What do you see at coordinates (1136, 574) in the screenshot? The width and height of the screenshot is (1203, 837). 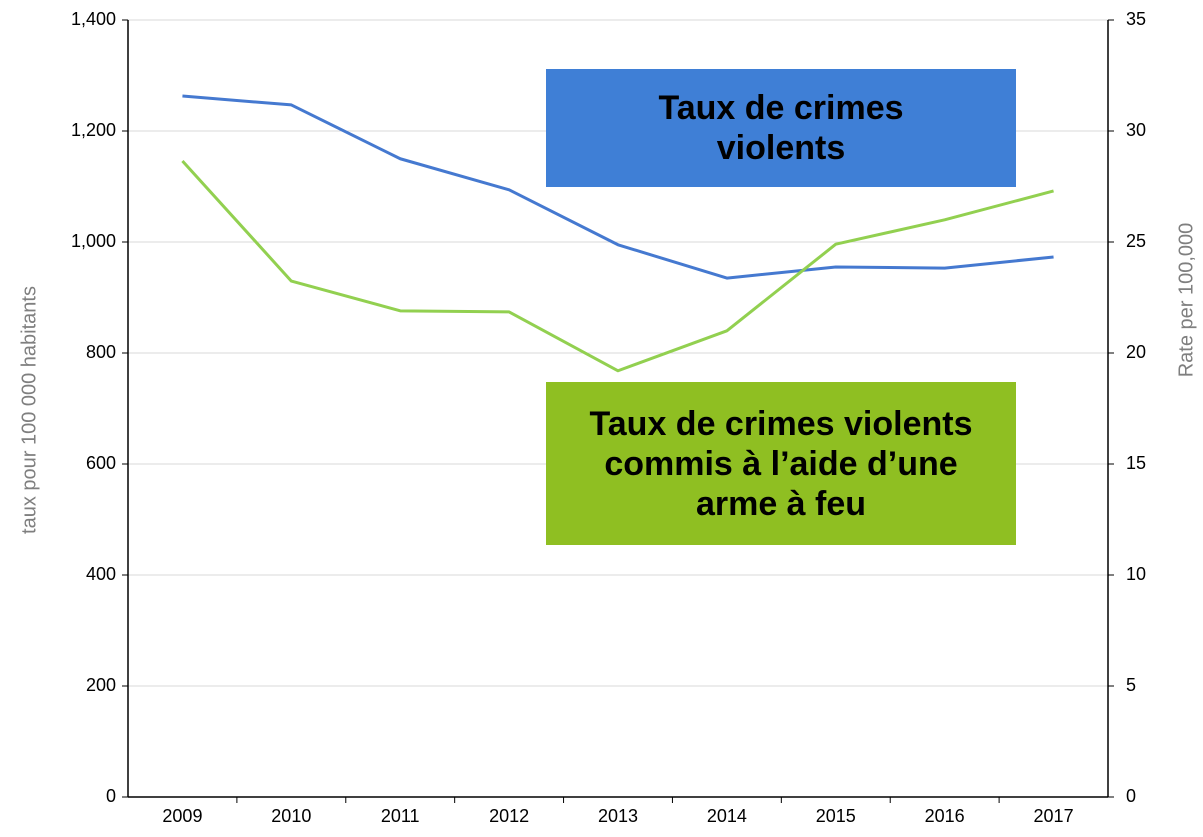 I see `y2-tick-label: 10` at bounding box center [1136, 574].